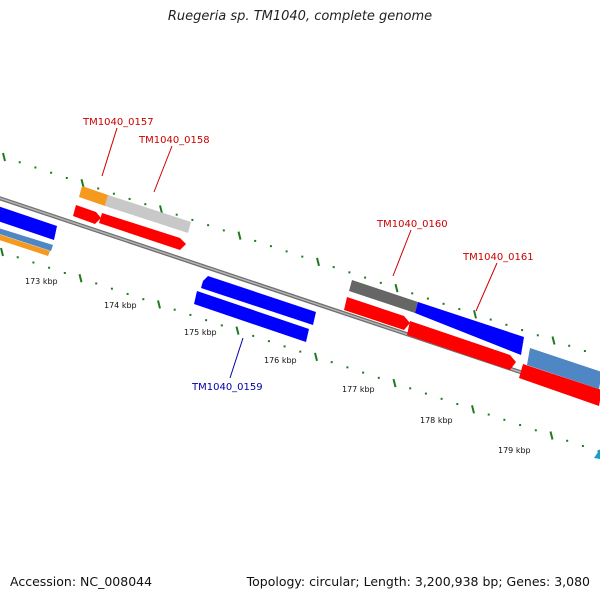 The height and width of the screenshot is (600, 600). I want to click on gene-feature-blue-tm1040-0159-top, so click(258, 300).